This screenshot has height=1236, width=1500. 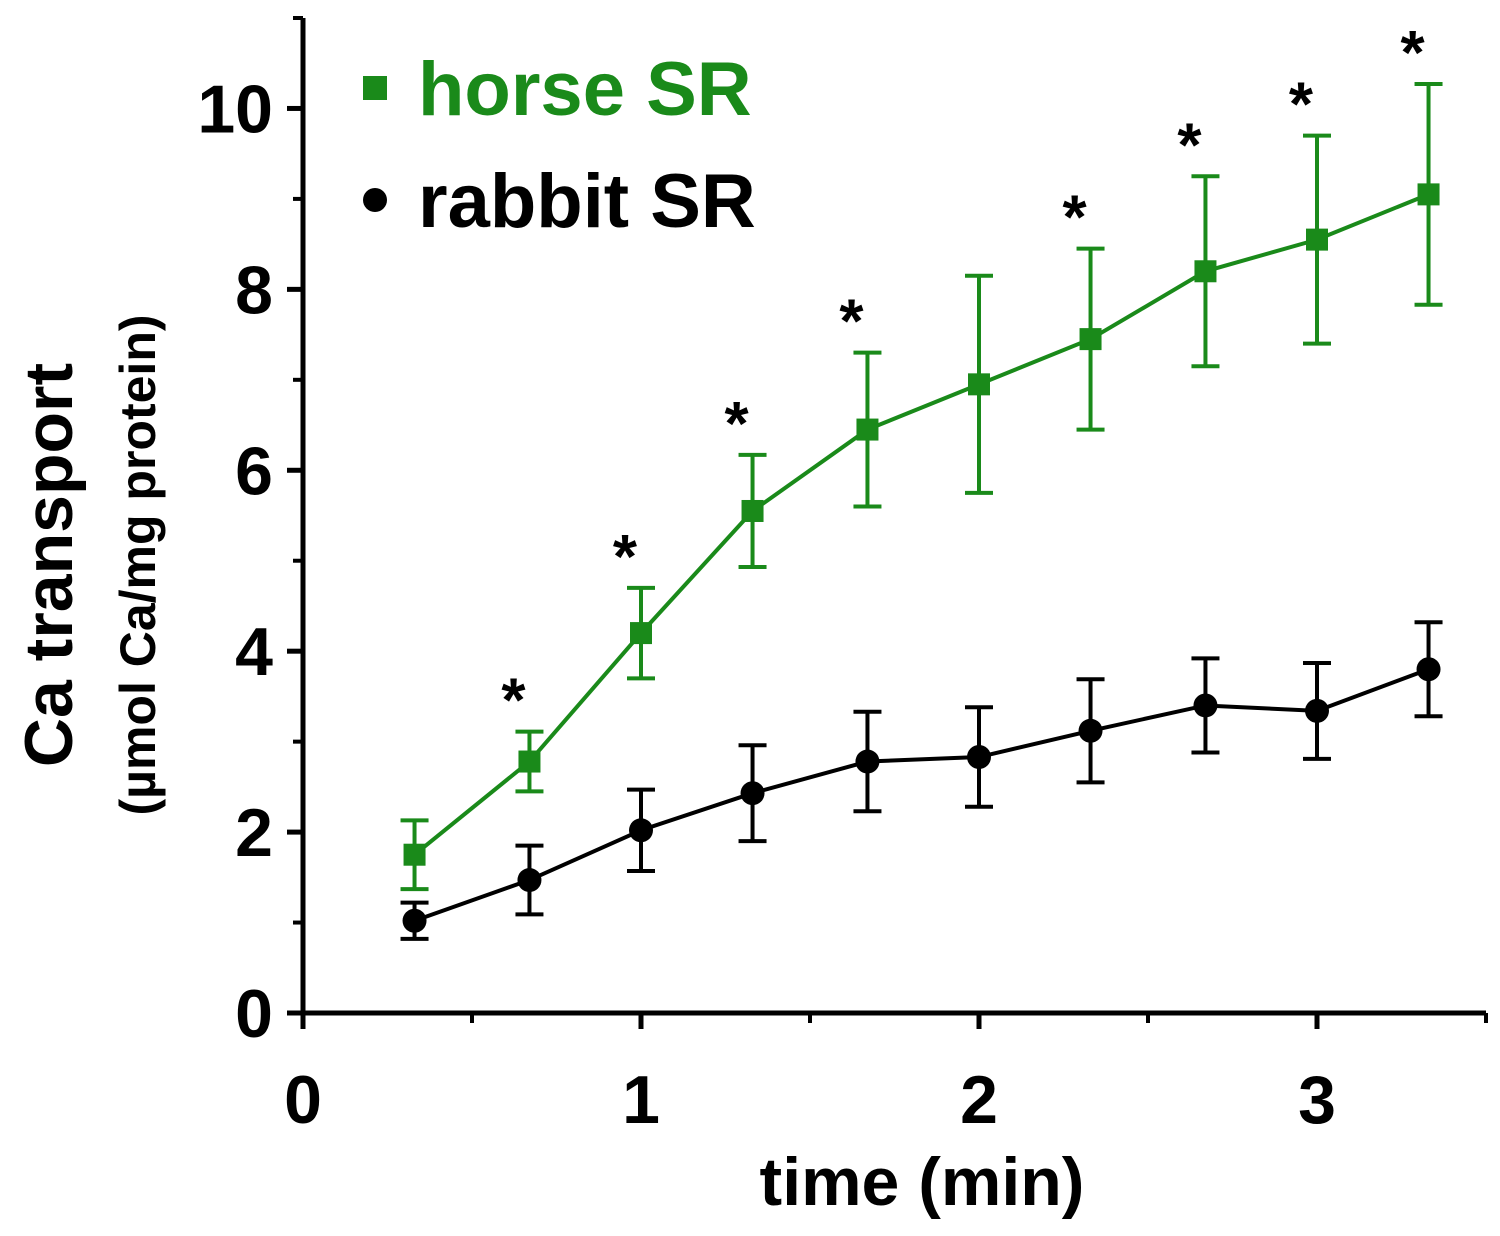 What do you see at coordinates (254, 833) in the screenshot?
I see `y-tick-label: 2` at bounding box center [254, 833].